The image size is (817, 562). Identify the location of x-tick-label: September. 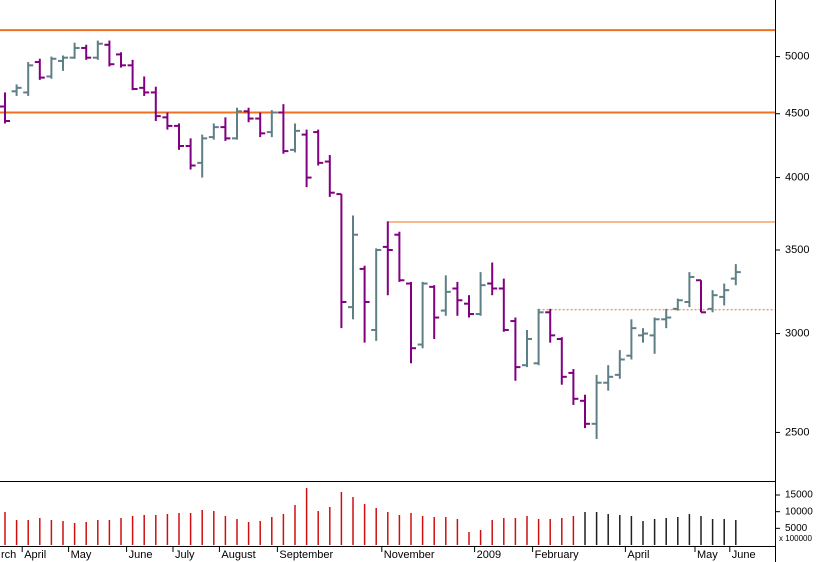
(306, 555).